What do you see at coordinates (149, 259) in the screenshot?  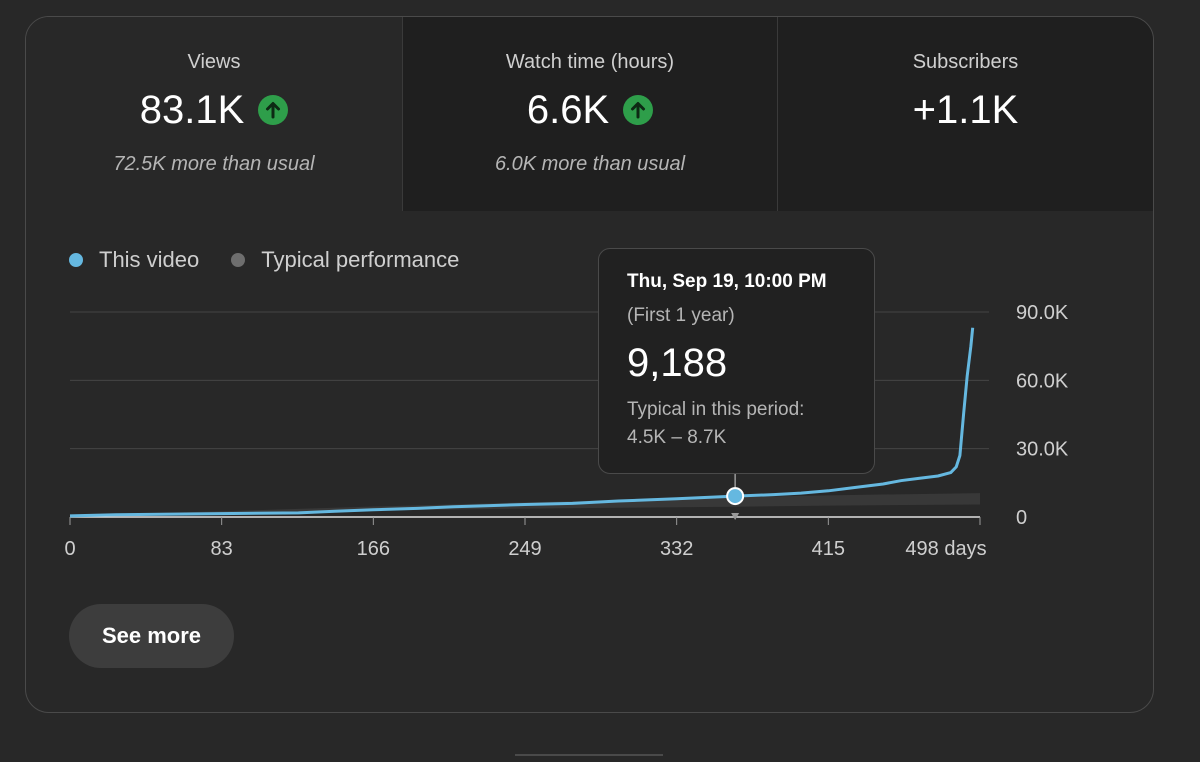 I see `legend-label: This video` at bounding box center [149, 259].